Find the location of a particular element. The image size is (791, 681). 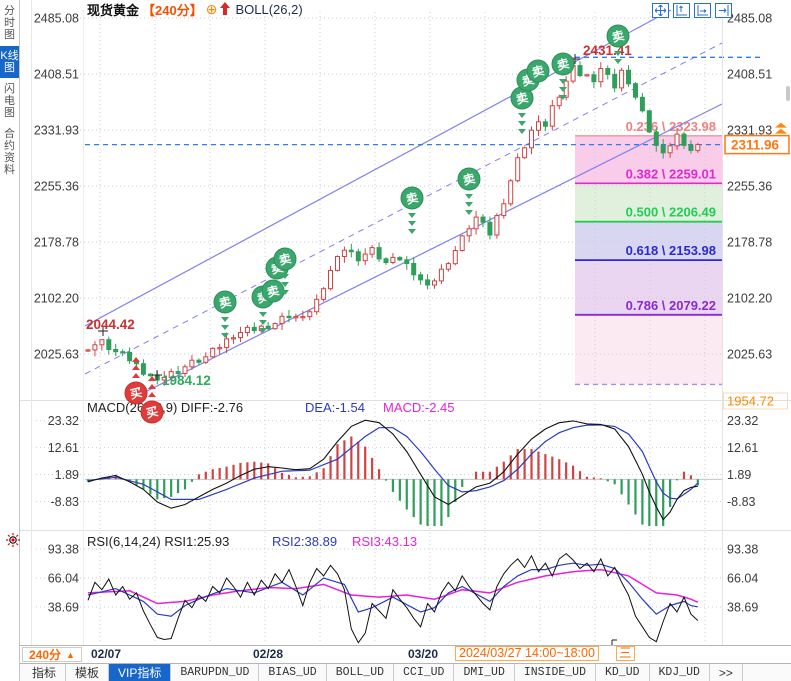

panel-title: MACD(26,12,9) DIFF:-2.76 is located at coordinates (165, 407).